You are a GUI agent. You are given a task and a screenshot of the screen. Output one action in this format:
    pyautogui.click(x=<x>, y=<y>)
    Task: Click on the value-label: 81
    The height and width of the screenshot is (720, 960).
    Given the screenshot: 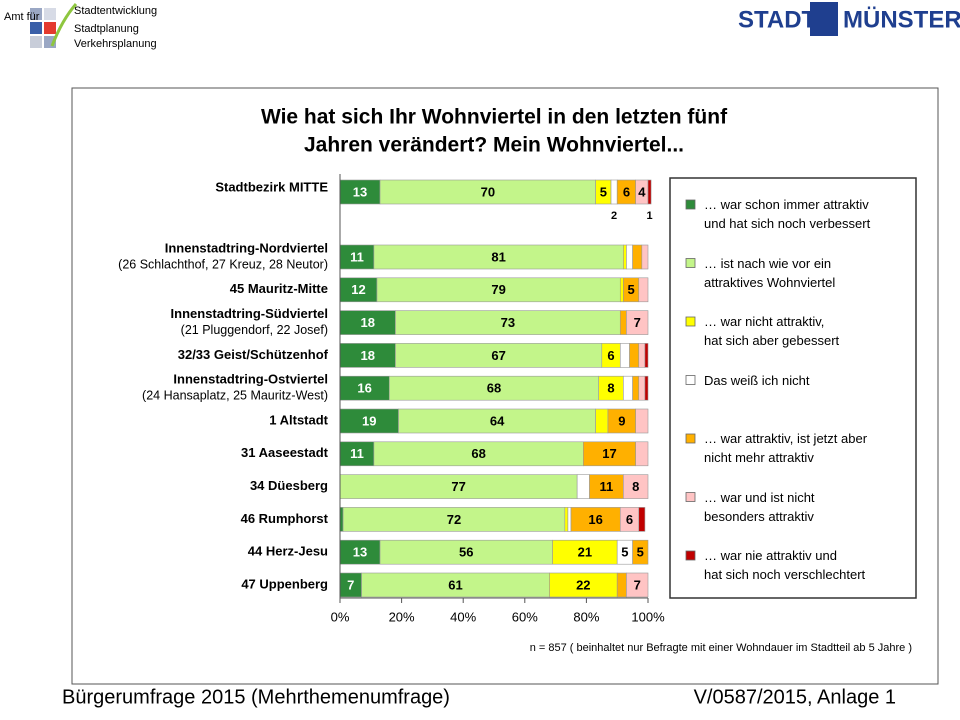 What is the action you would take?
    pyautogui.click(x=498, y=256)
    